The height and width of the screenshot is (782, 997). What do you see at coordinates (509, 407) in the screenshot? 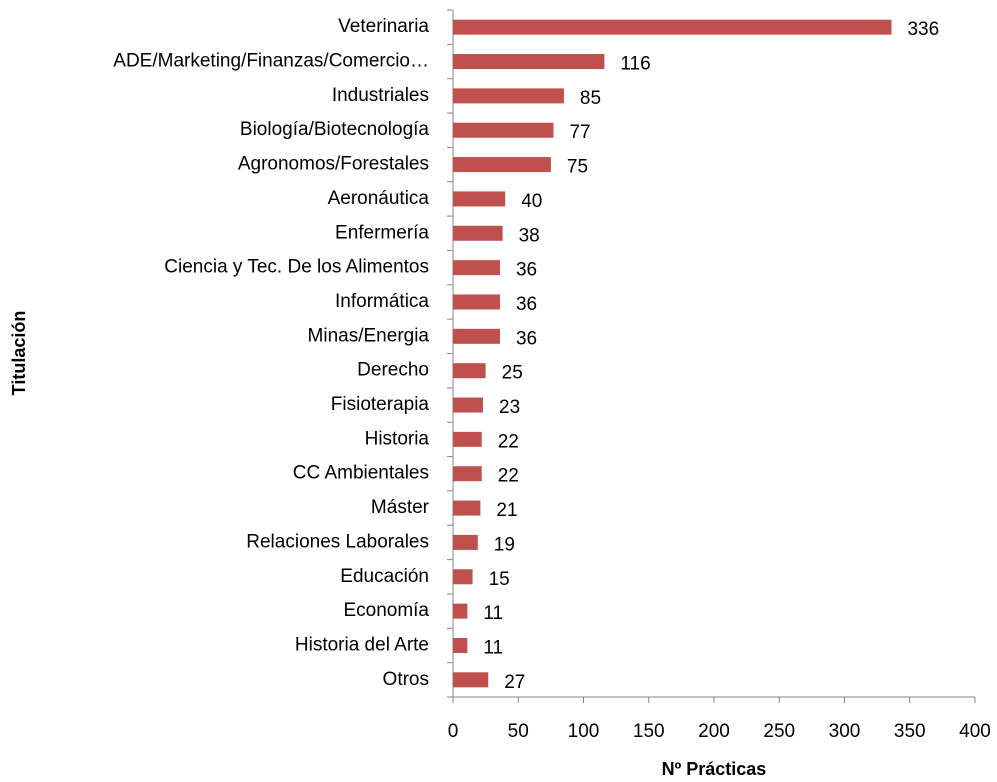
I see `value-label: 23` at bounding box center [509, 407].